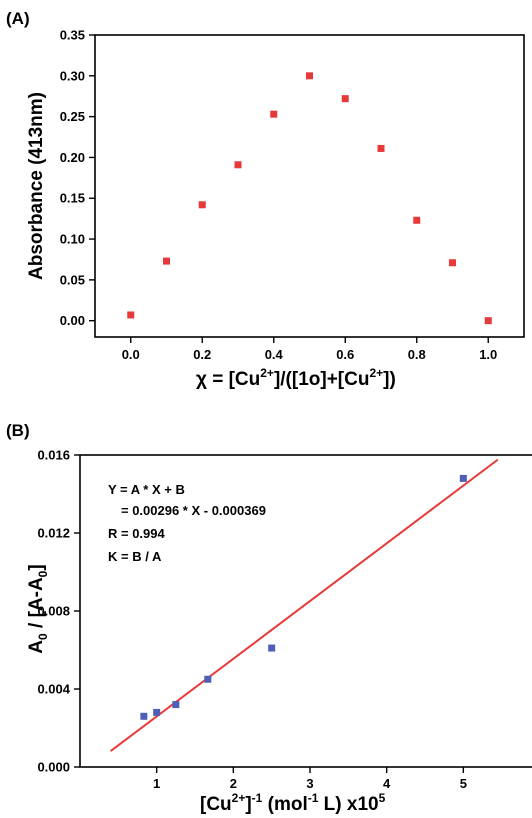  What do you see at coordinates (72, 239) in the screenshot?
I see `y-tick-label: 0.10` at bounding box center [72, 239].